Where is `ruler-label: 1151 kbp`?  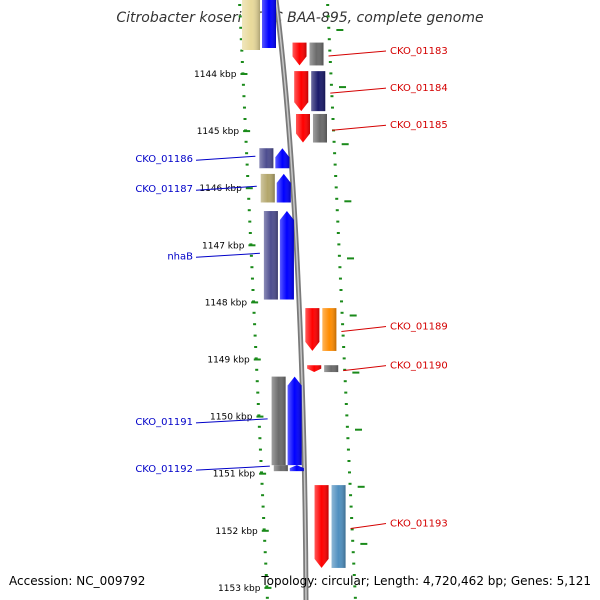 ruler-label: 1151 kbp is located at coordinates (234, 475).